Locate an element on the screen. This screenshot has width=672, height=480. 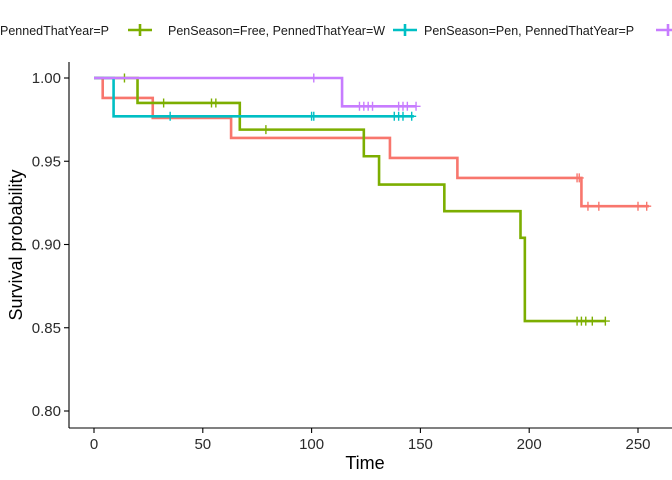
legend-label-1: PennedThatYear=P is located at coordinates (54, 31).